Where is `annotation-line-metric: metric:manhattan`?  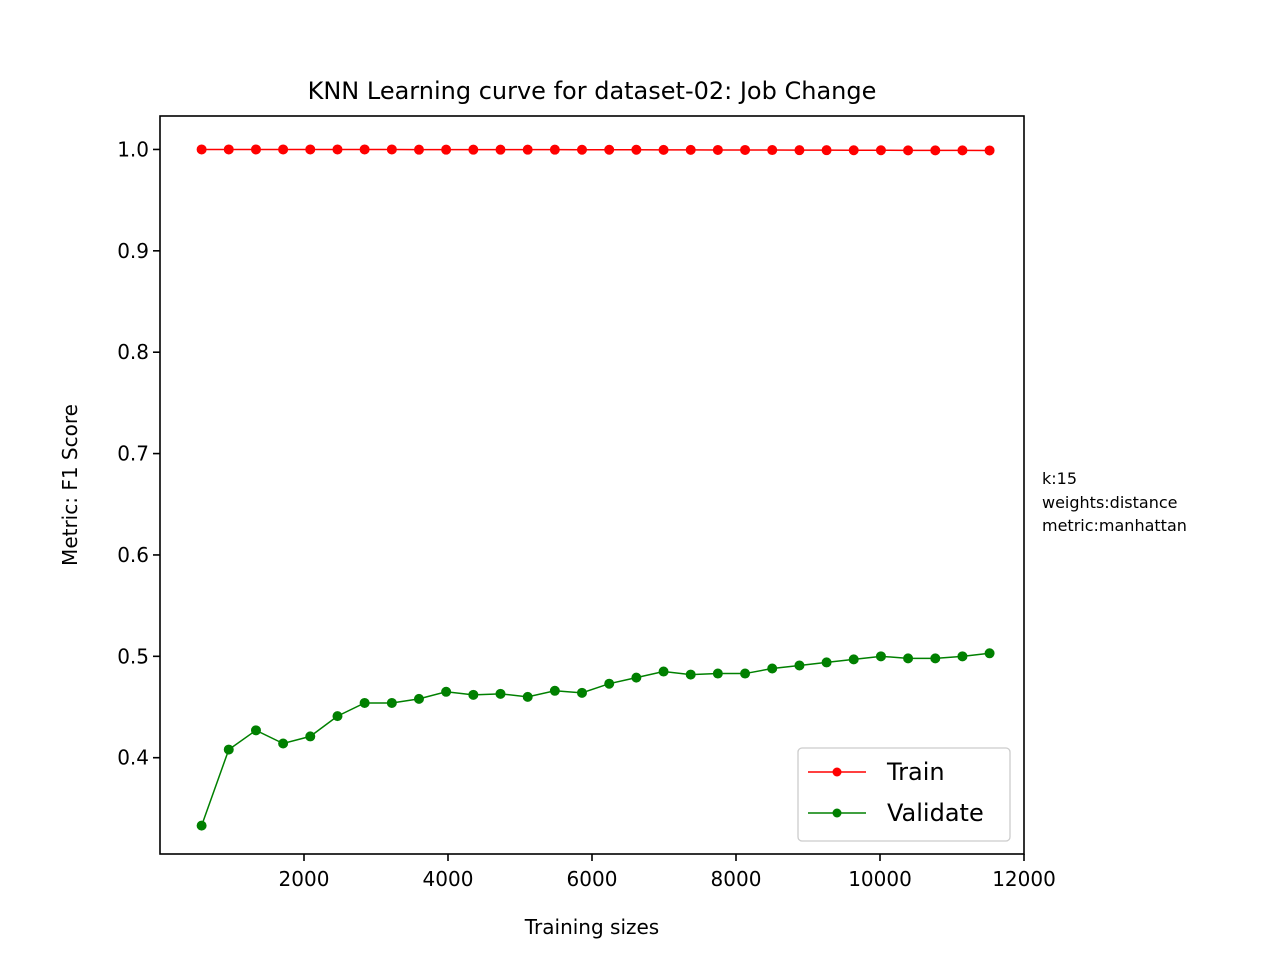 annotation-line-metric: metric:manhattan is located at coordinates (1114, 525).